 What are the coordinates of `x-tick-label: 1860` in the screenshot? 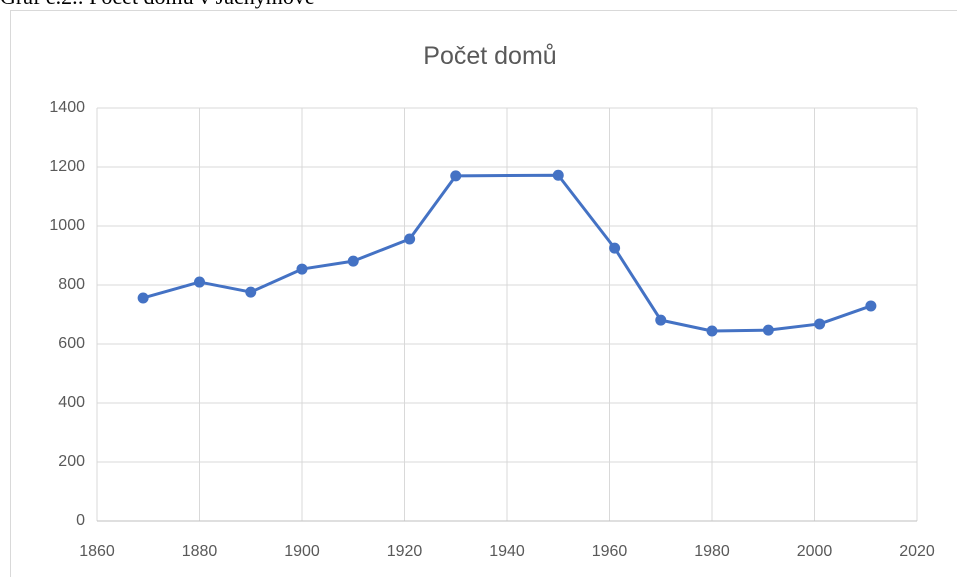 It's located at (97, 551).